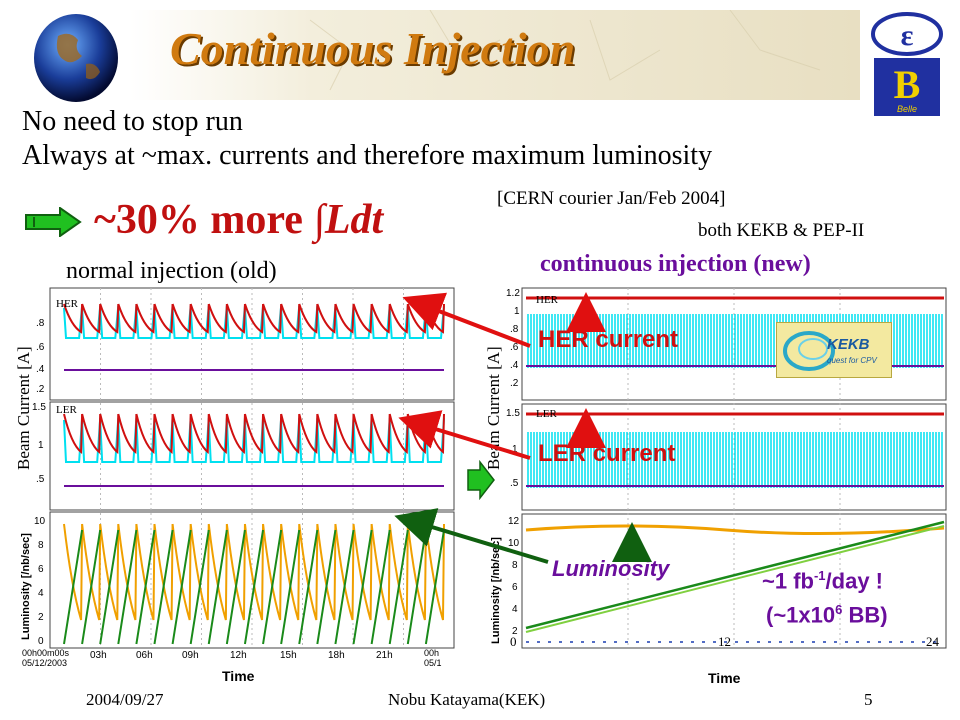 The image size is (960, 720). What do you see at coordinates (40, 521) in the screenshot?
I see `left-lumi-tick: 10` at bounding box center [40, 521].